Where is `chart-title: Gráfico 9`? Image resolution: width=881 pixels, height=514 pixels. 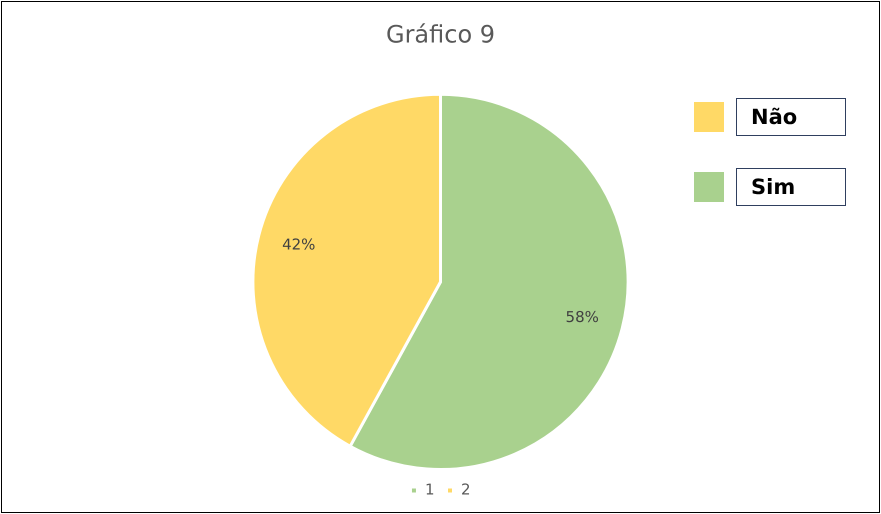
chart-title: Gráfico 9 is located at coordinates (441, 34).